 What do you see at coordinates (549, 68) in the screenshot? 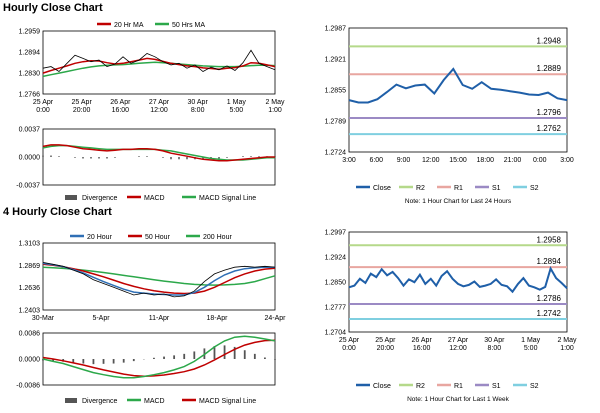
I see `hourly-24h-level-label: 1.2889` at bounding box center [549, 68].